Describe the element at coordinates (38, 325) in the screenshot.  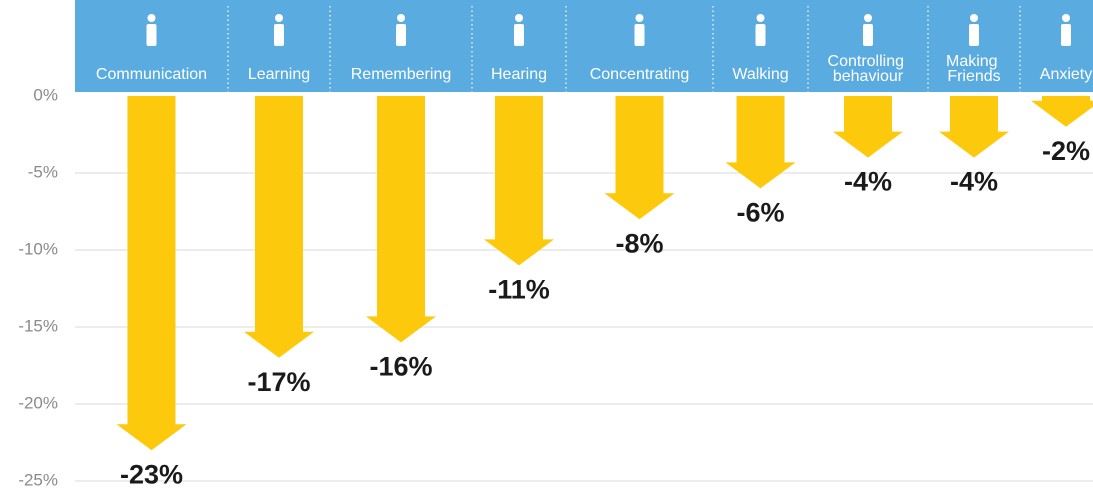
I see `y-tick-label: -15%` at that location.